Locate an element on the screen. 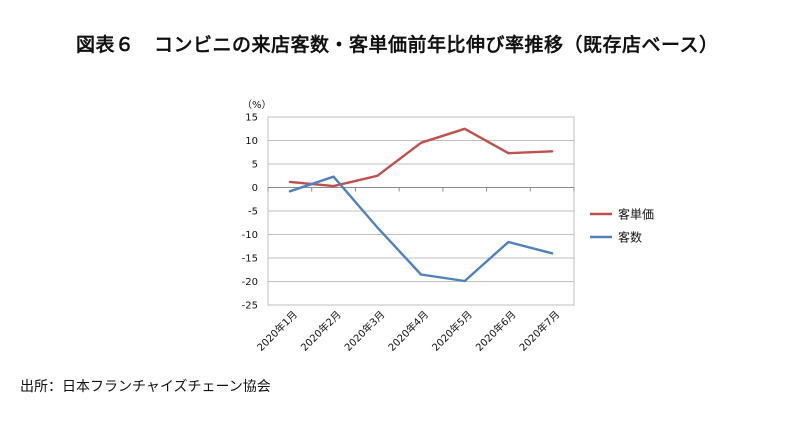 This screenshot has height=431, width=800. y-tick-label: -15 is located at coordinates (250, 259).